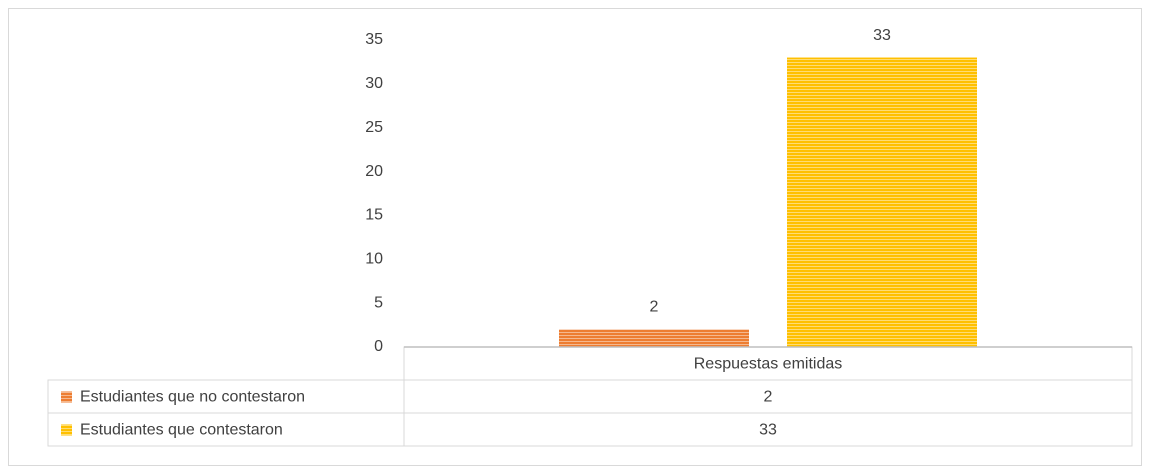 The image size is (1150, 470). Describe the element at coordinates (374, 127) in the screenshot. I see `y-tick-label: 25` at that location.